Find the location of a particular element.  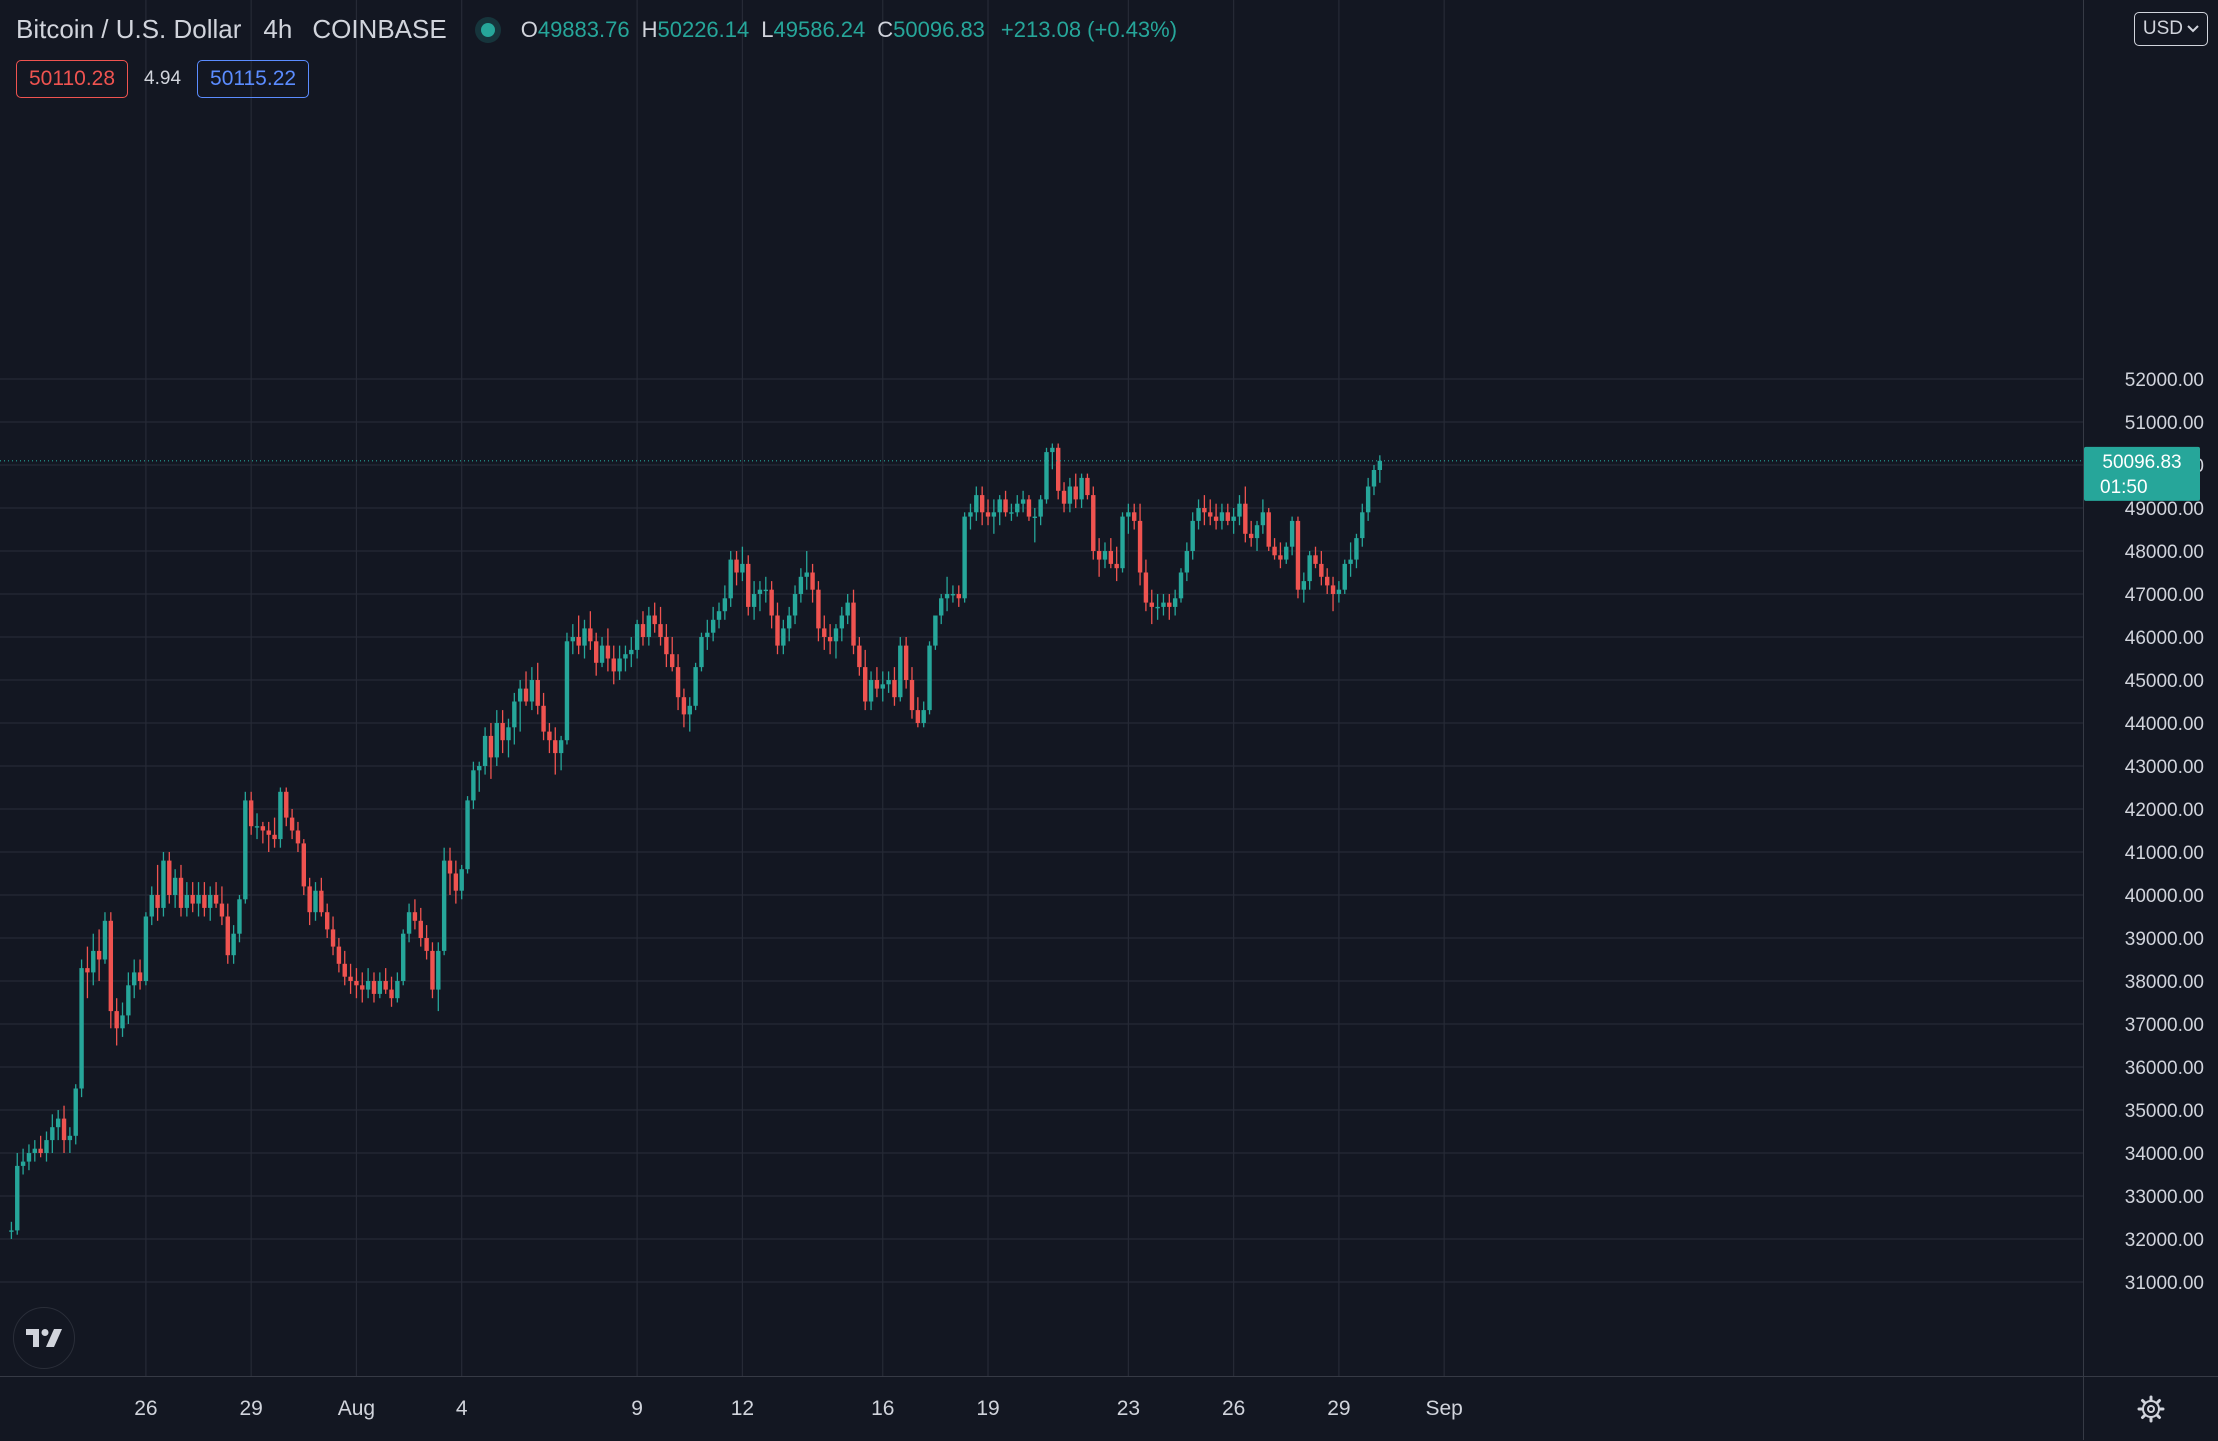

price-tick-label: 42000.00 is located at coordinates (2164, 810).